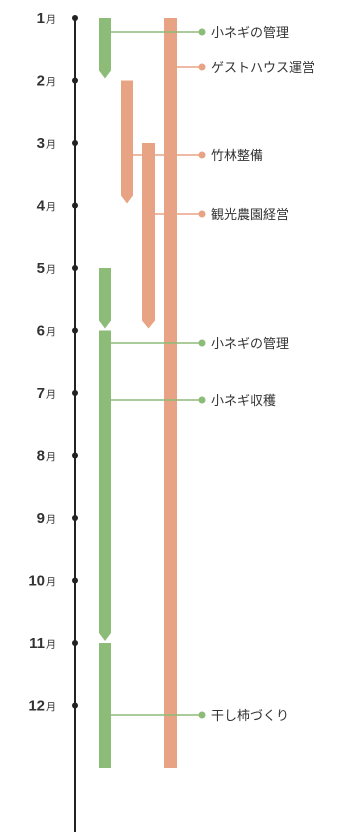  I want to click on bar-orange-farm, so click(148, 236).